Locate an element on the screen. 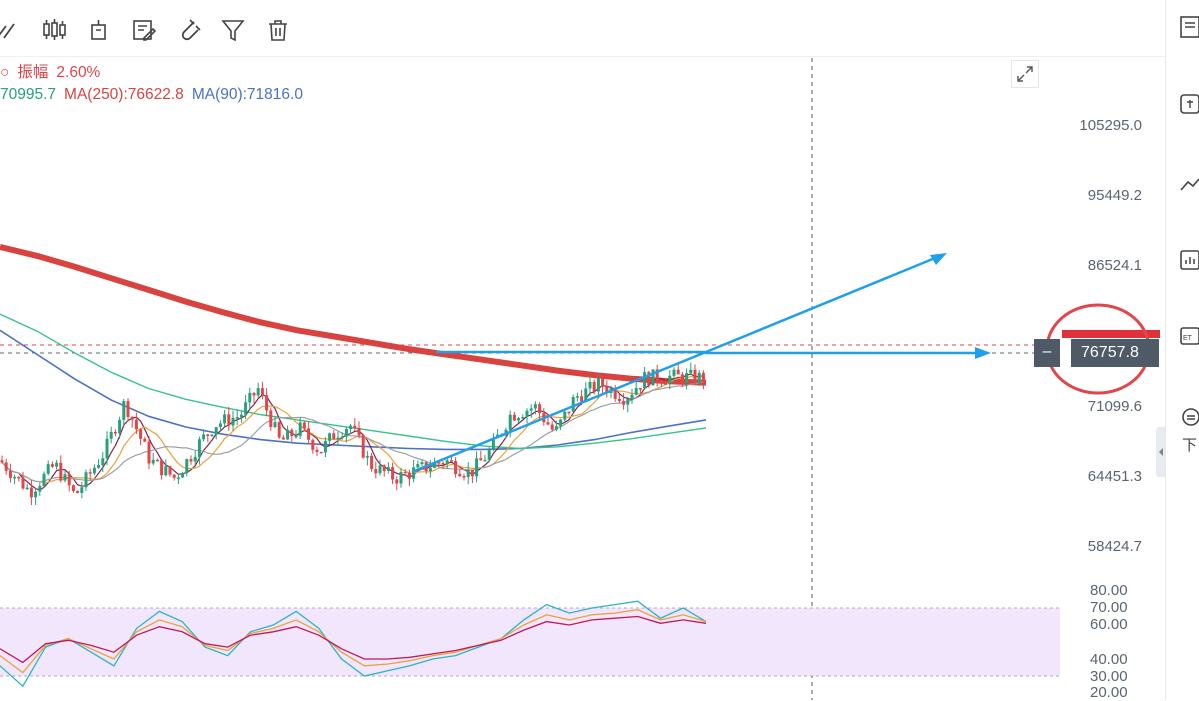 Image resolution: width=1199 pixels, height=701 pixels. y-tick-label: 64451.3 is located at coordinates (1114, 476).